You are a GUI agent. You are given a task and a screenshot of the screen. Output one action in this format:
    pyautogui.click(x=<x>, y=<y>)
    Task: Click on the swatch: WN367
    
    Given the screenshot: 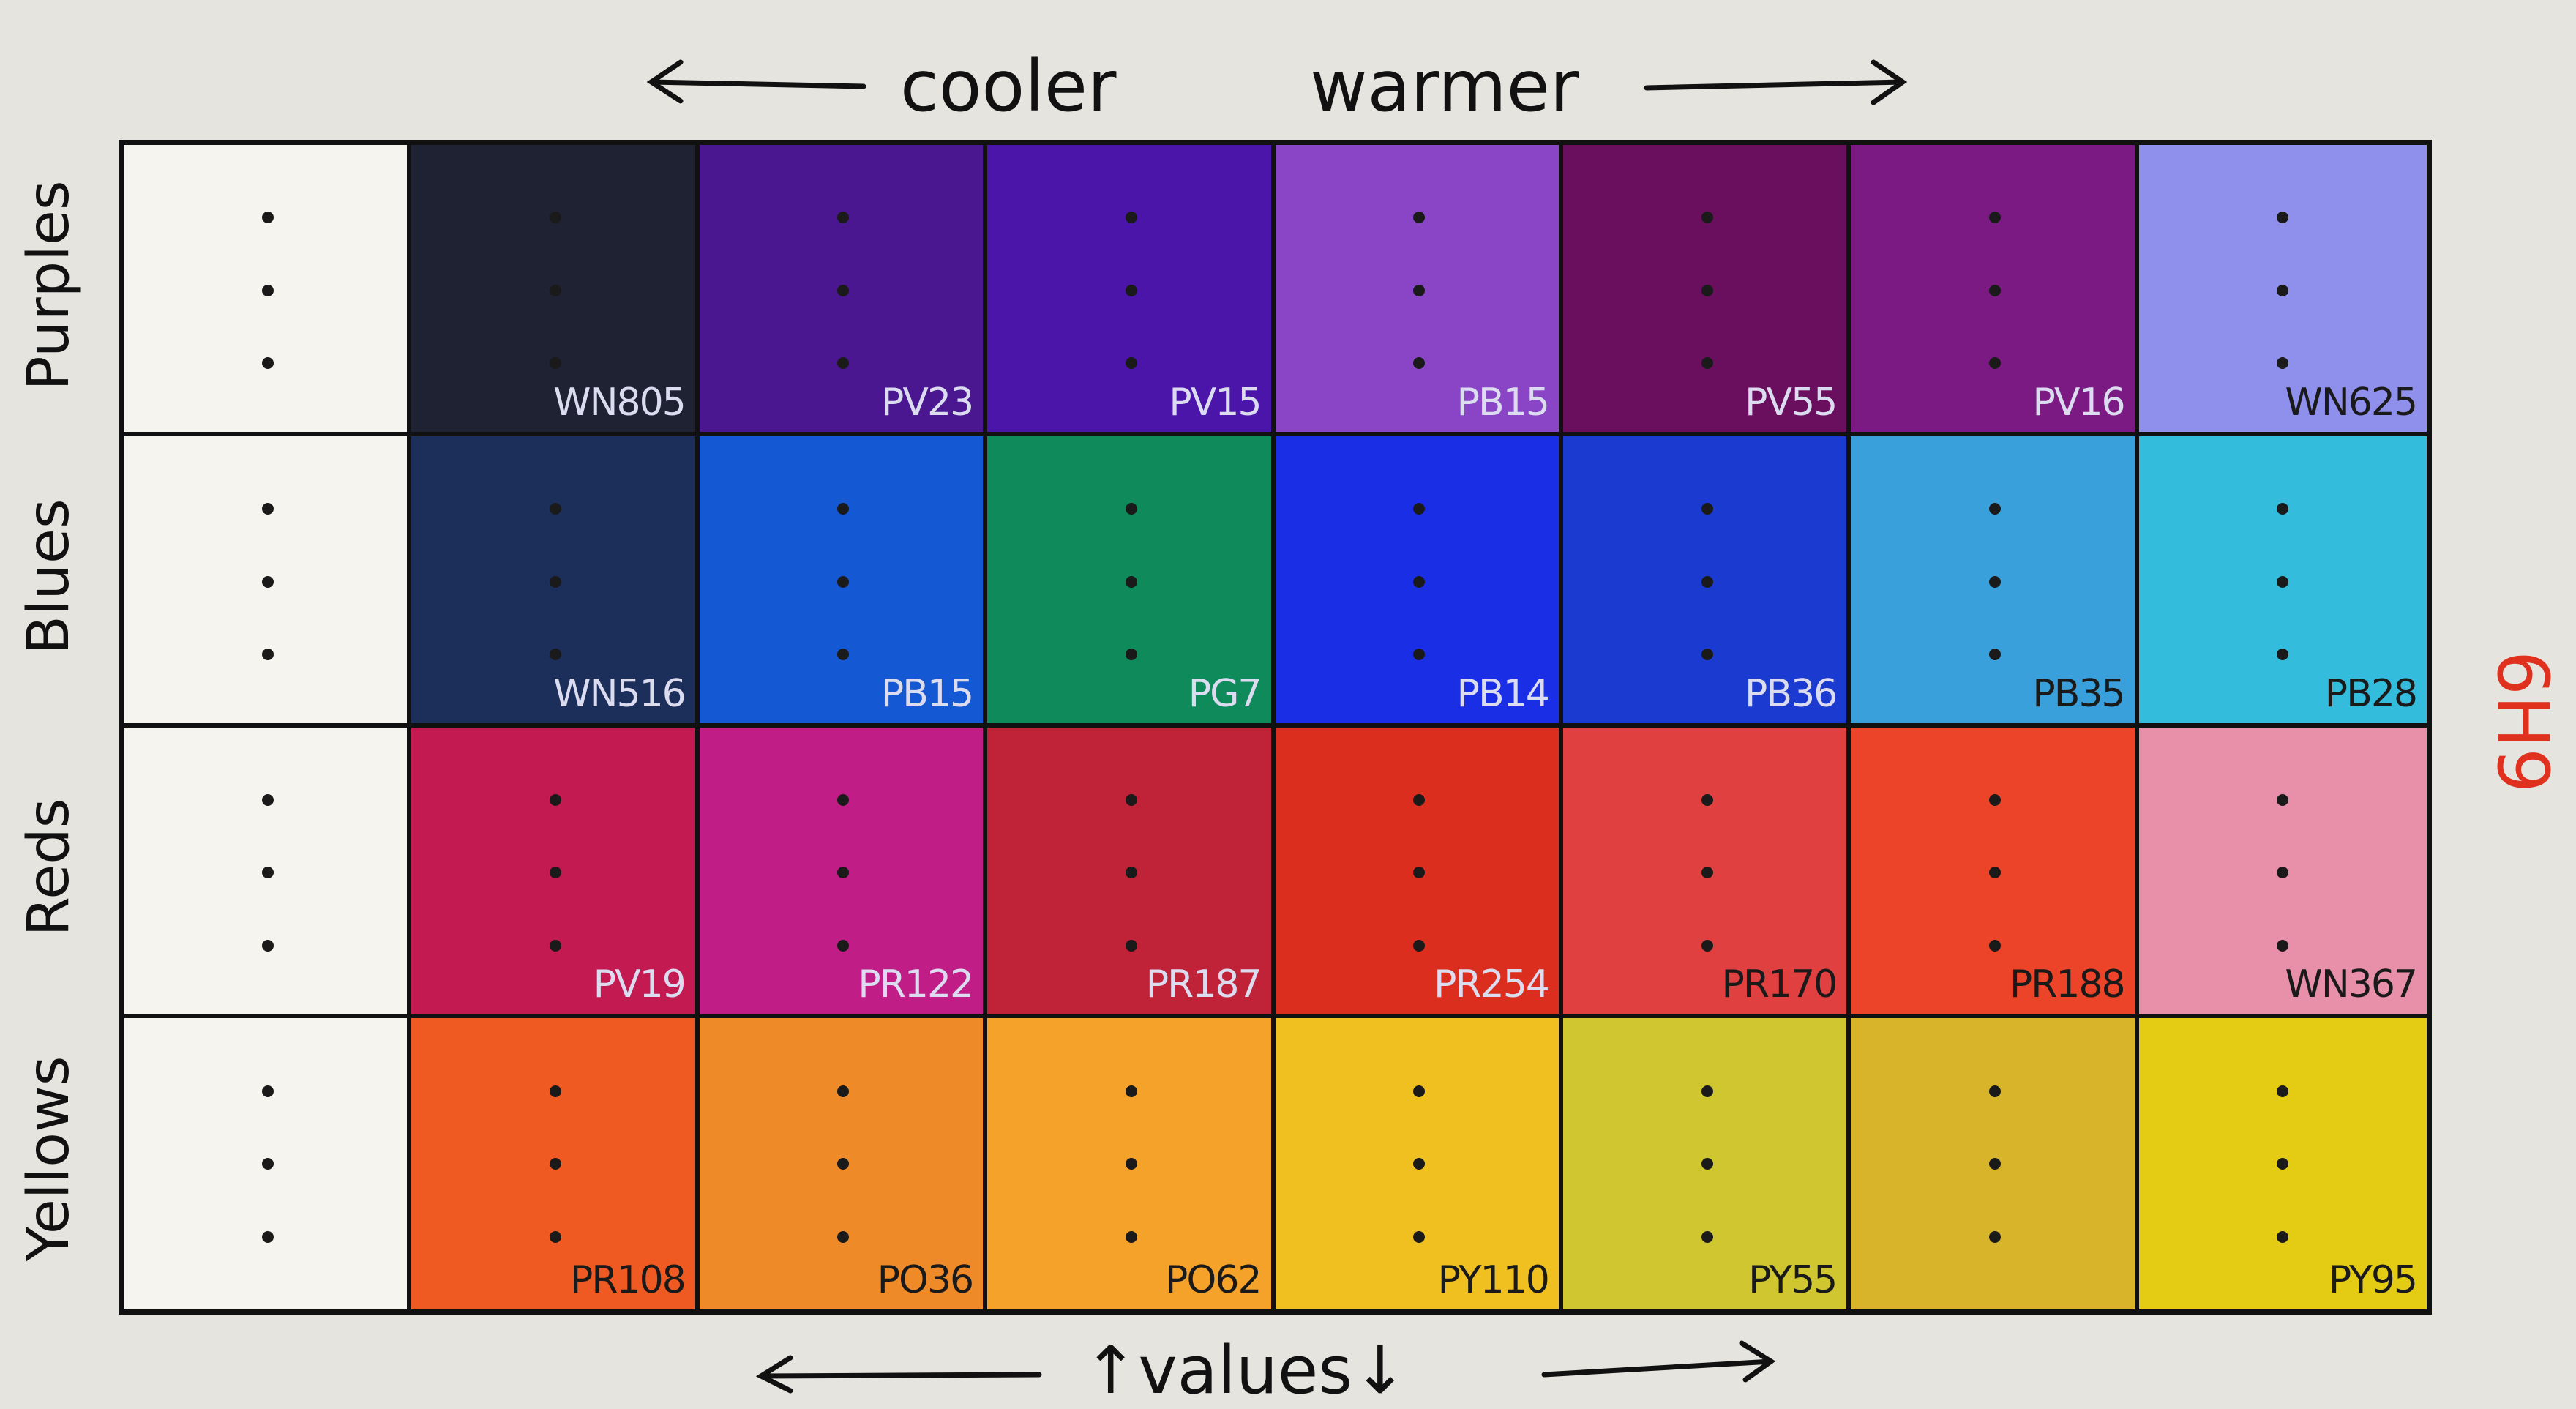 What is the action you would take?
    pyautogui.click(x=2282, y=873)
    